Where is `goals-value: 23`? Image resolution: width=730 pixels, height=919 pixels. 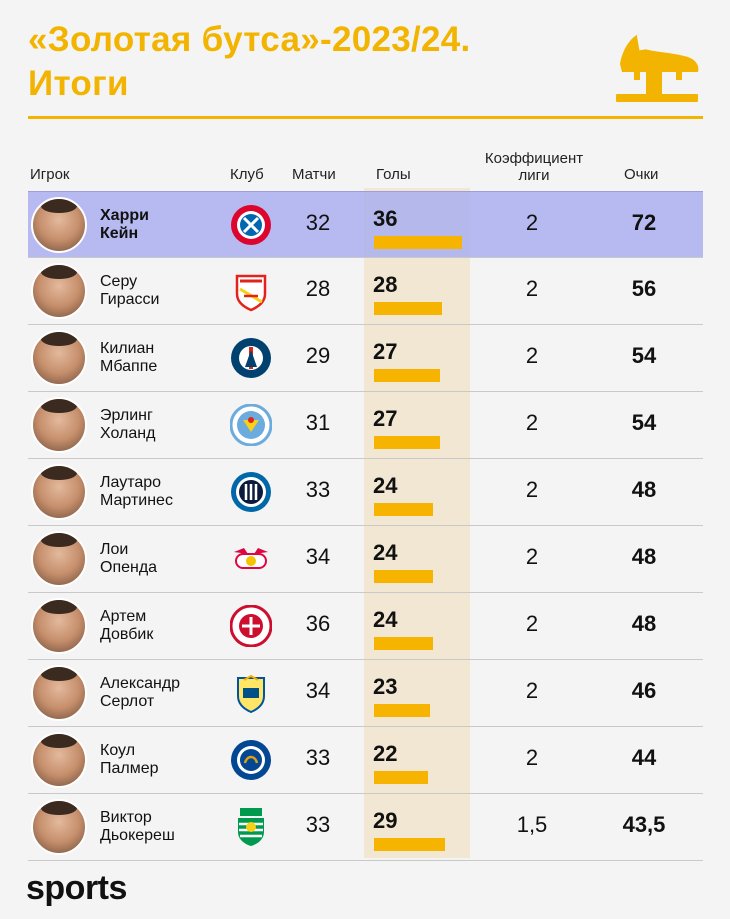 goals-value: 23 is located at coordinates (385, 686).